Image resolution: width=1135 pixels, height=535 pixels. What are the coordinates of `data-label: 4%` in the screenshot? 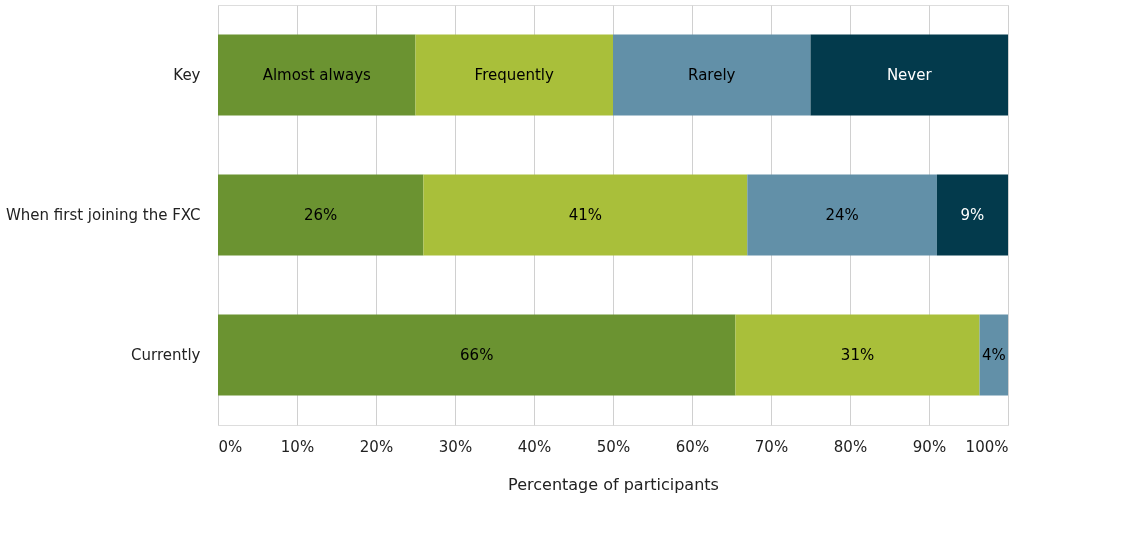 It's located at (993, 355).